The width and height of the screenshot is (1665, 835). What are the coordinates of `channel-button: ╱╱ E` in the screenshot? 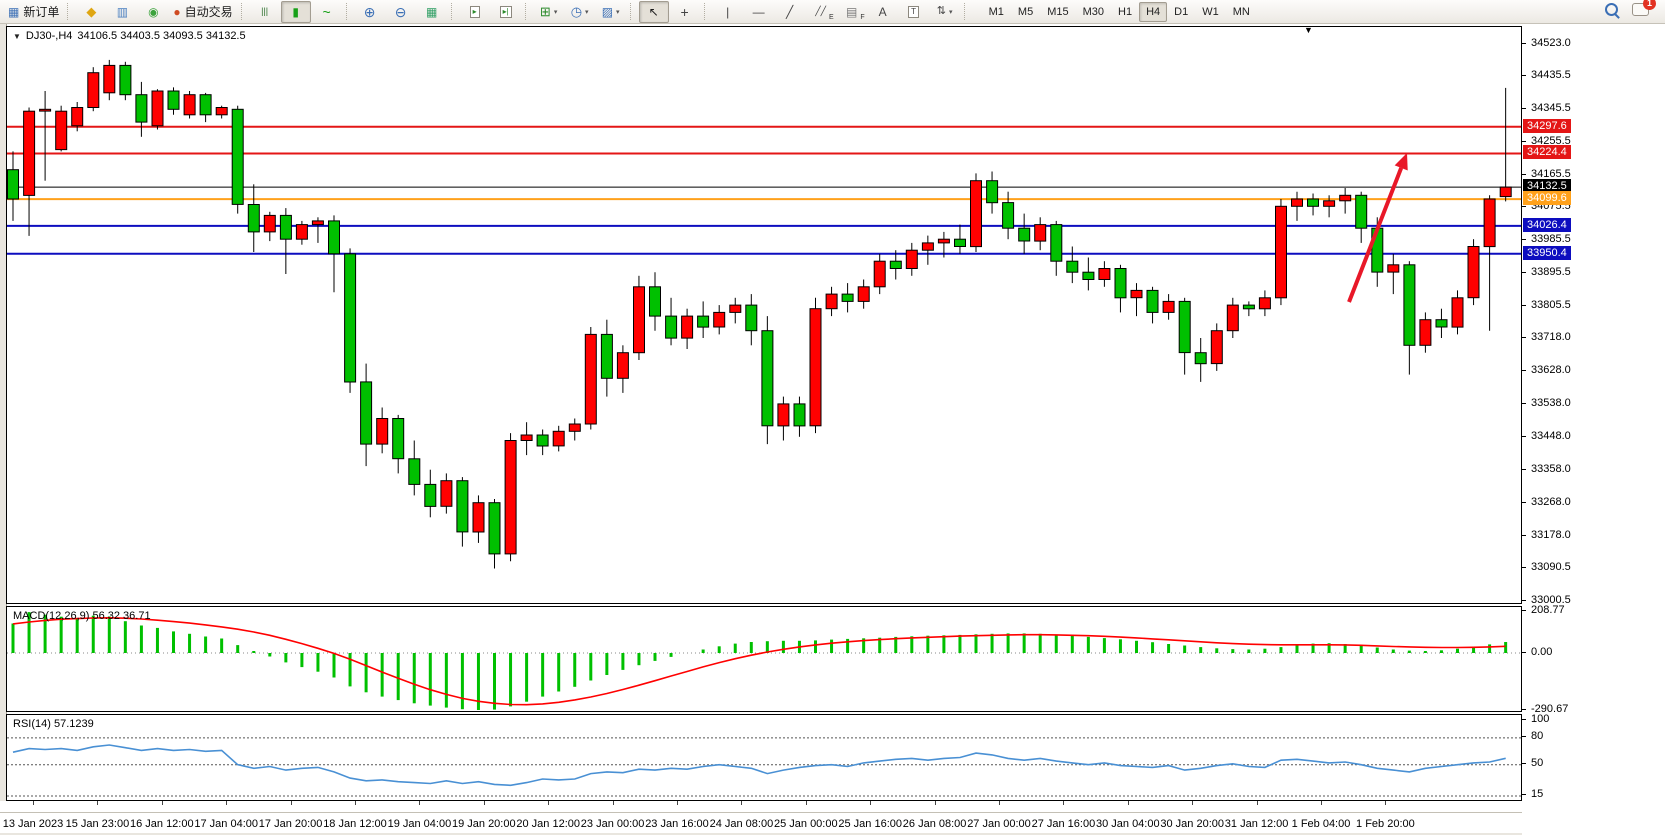 It's located at (821, 12).